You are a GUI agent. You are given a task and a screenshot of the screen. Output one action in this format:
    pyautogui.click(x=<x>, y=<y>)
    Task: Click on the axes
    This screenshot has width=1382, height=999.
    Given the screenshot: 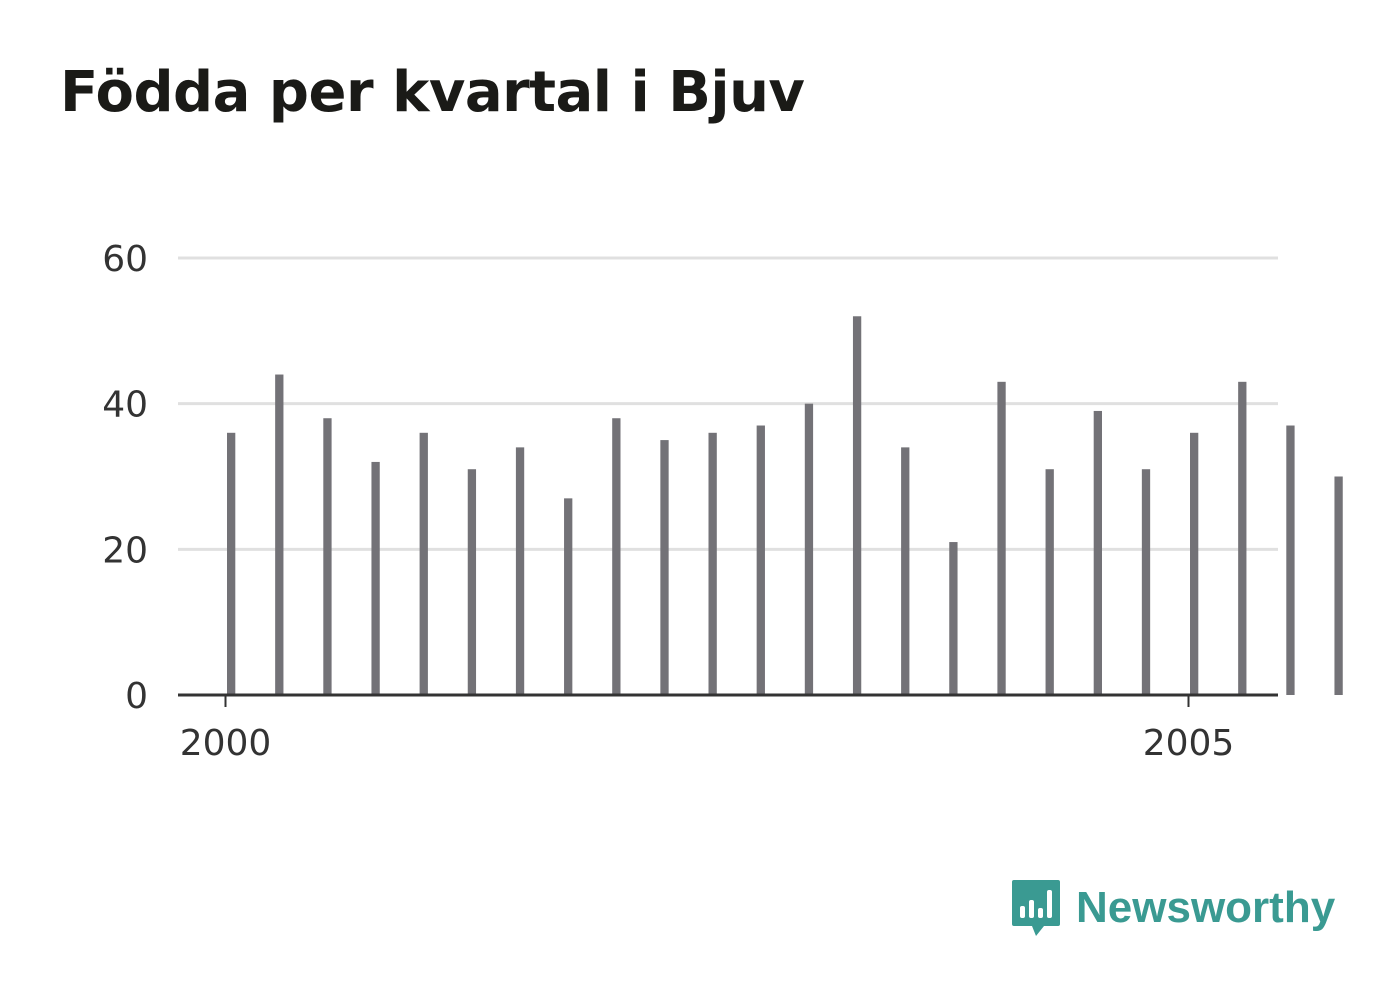 What is the action you would take?
    pyautogui.click(x=728, y=700)
    